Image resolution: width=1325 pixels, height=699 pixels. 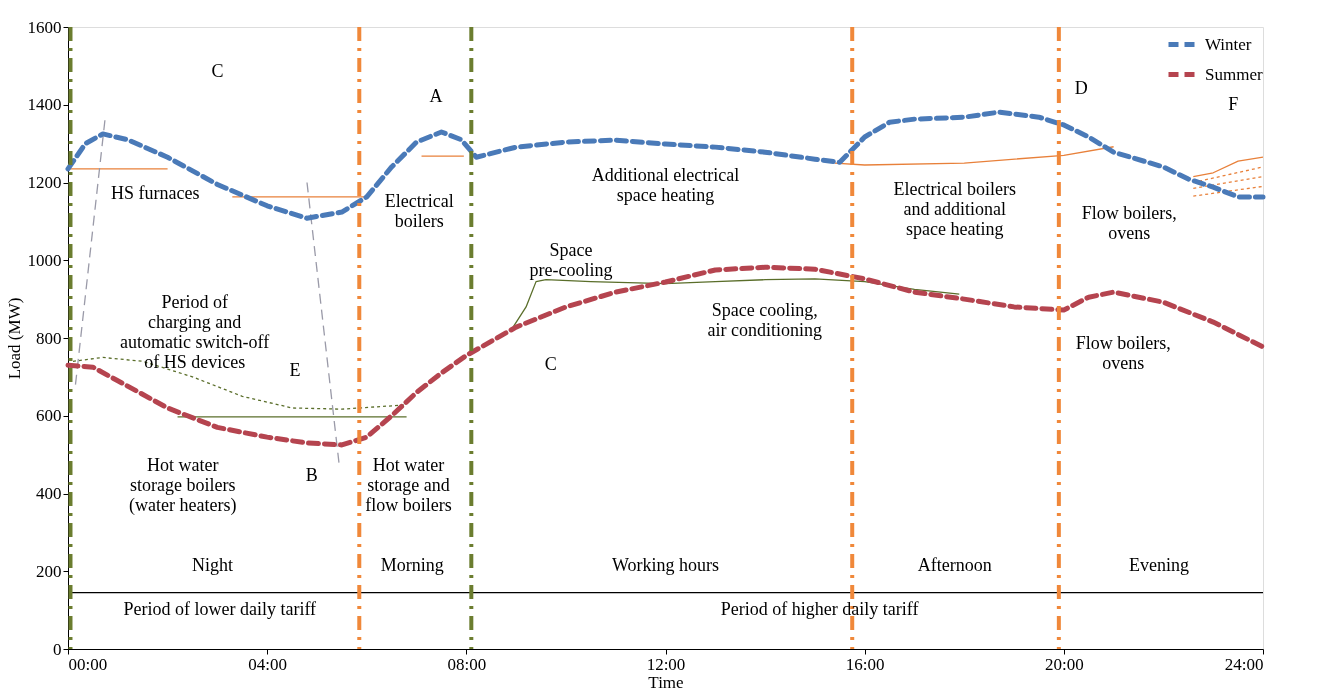 What do you see at coordinates (44, 105) in the screenshot?
I see `y-tick-label: 1400` at bounding box center [44, 105].